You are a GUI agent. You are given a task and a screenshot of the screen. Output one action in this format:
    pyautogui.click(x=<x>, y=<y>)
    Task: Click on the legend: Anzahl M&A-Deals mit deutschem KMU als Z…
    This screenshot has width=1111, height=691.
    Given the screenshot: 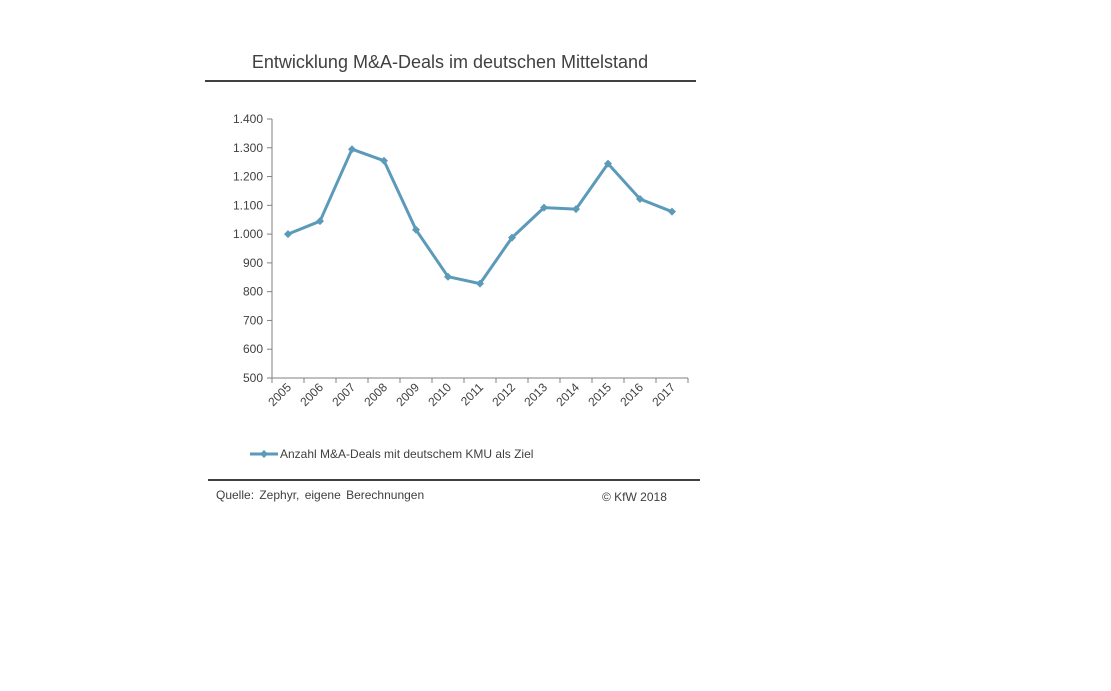 What is the action you would take?
    pyautogui.click(x=391, y=454)
    